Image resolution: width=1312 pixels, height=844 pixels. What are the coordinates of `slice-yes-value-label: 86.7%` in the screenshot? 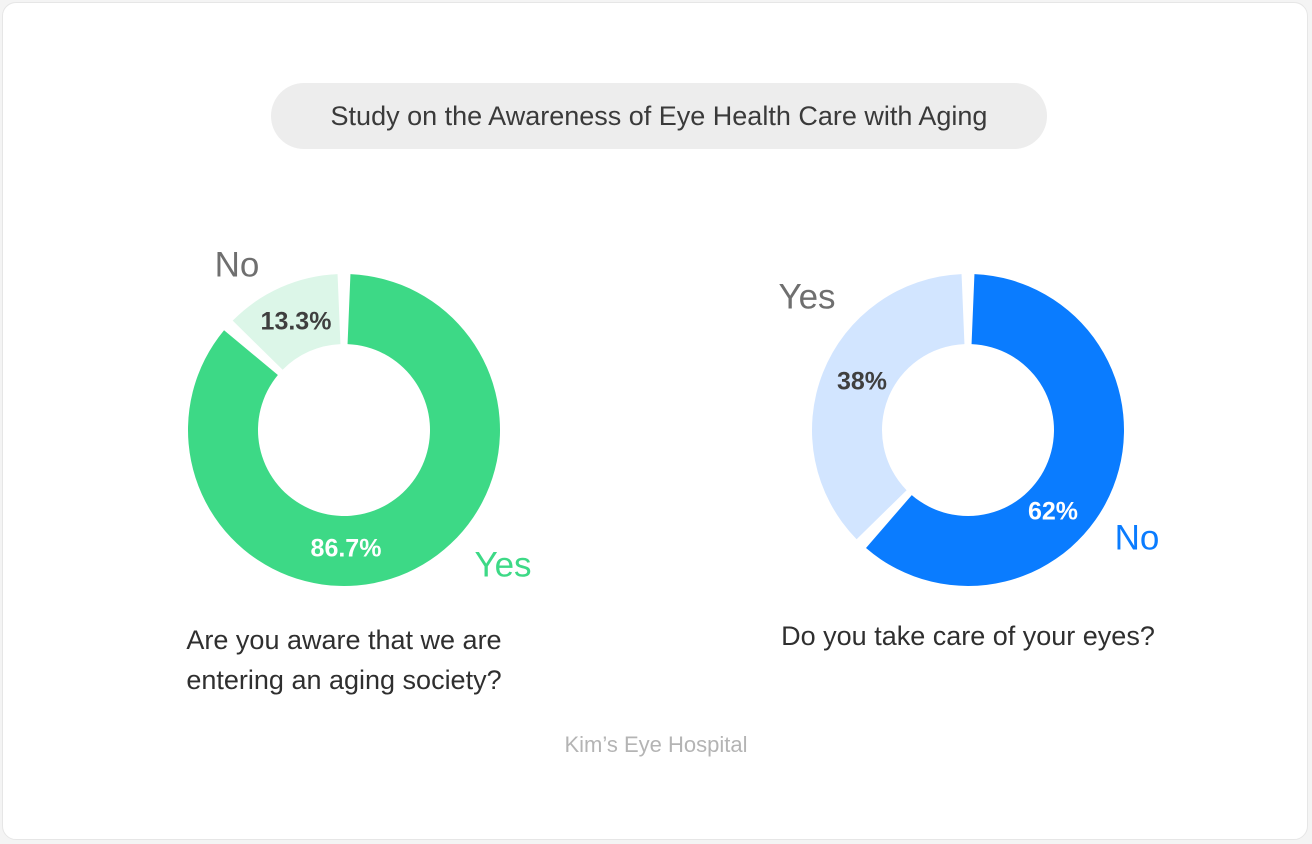 It's located at (346, 549).